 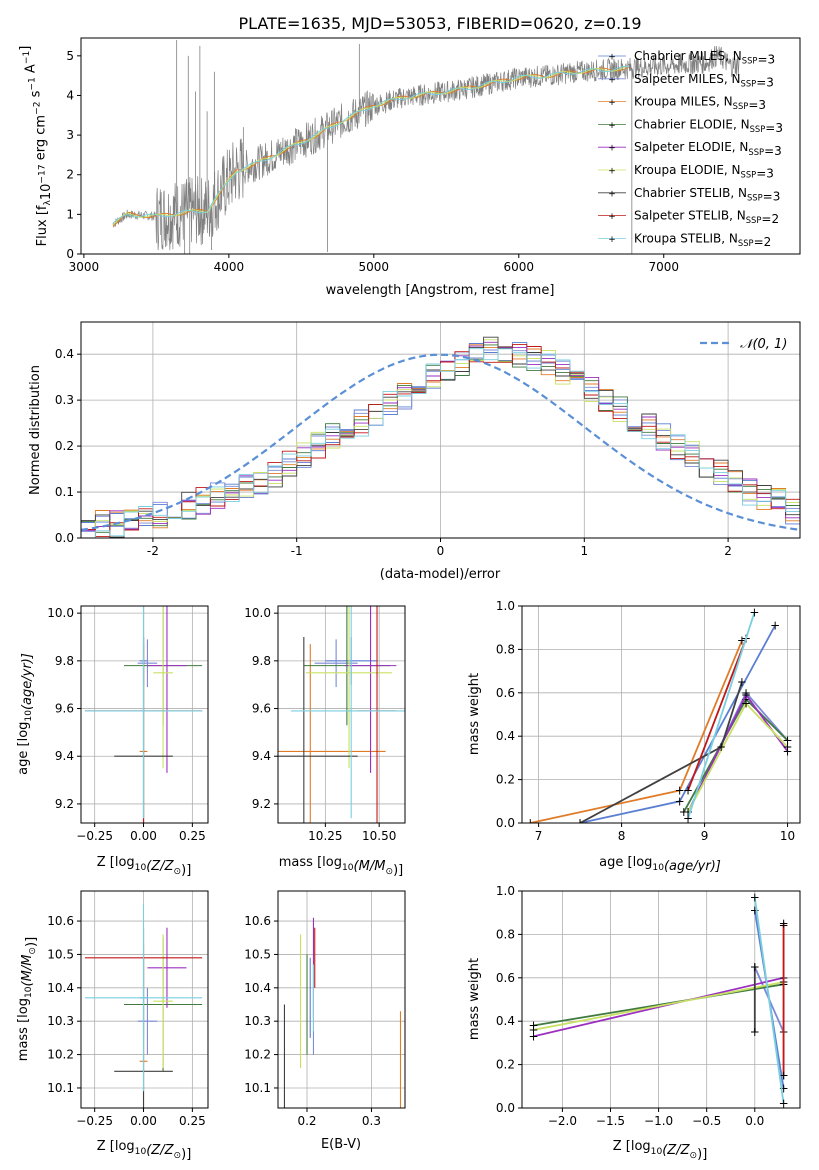 What do you see at coordinates (370, 146) in the screenshot?
I see `model-spectrum-line` at bounding box center [370, 146].